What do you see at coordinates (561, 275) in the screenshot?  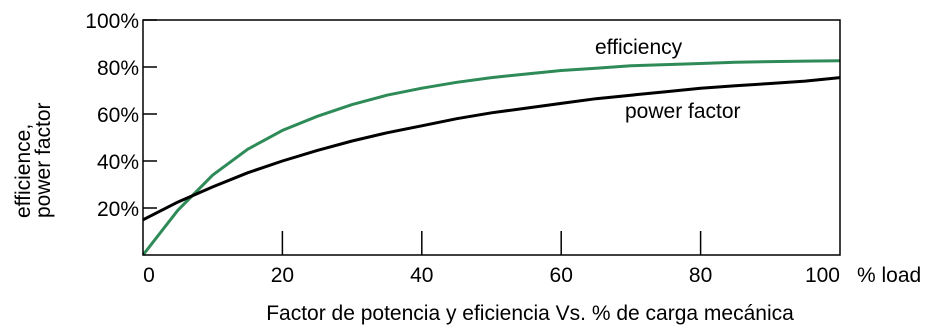 I see `x-tick-label: 60` at bounding box center [561, 275].